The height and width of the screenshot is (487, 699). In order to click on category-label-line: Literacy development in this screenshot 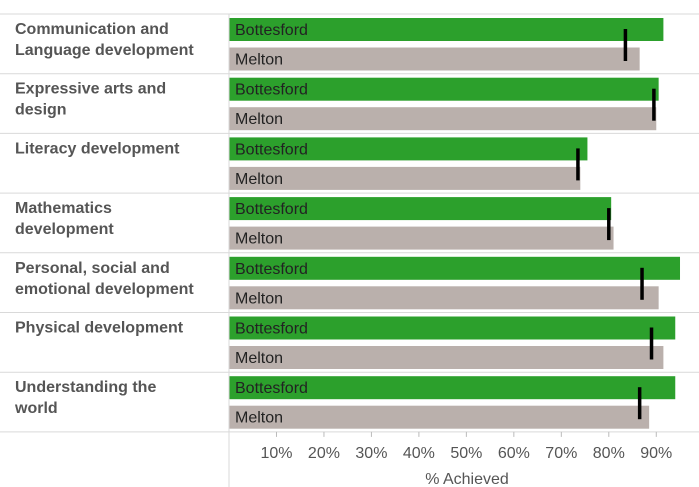, I will do `click(97, 148)`.